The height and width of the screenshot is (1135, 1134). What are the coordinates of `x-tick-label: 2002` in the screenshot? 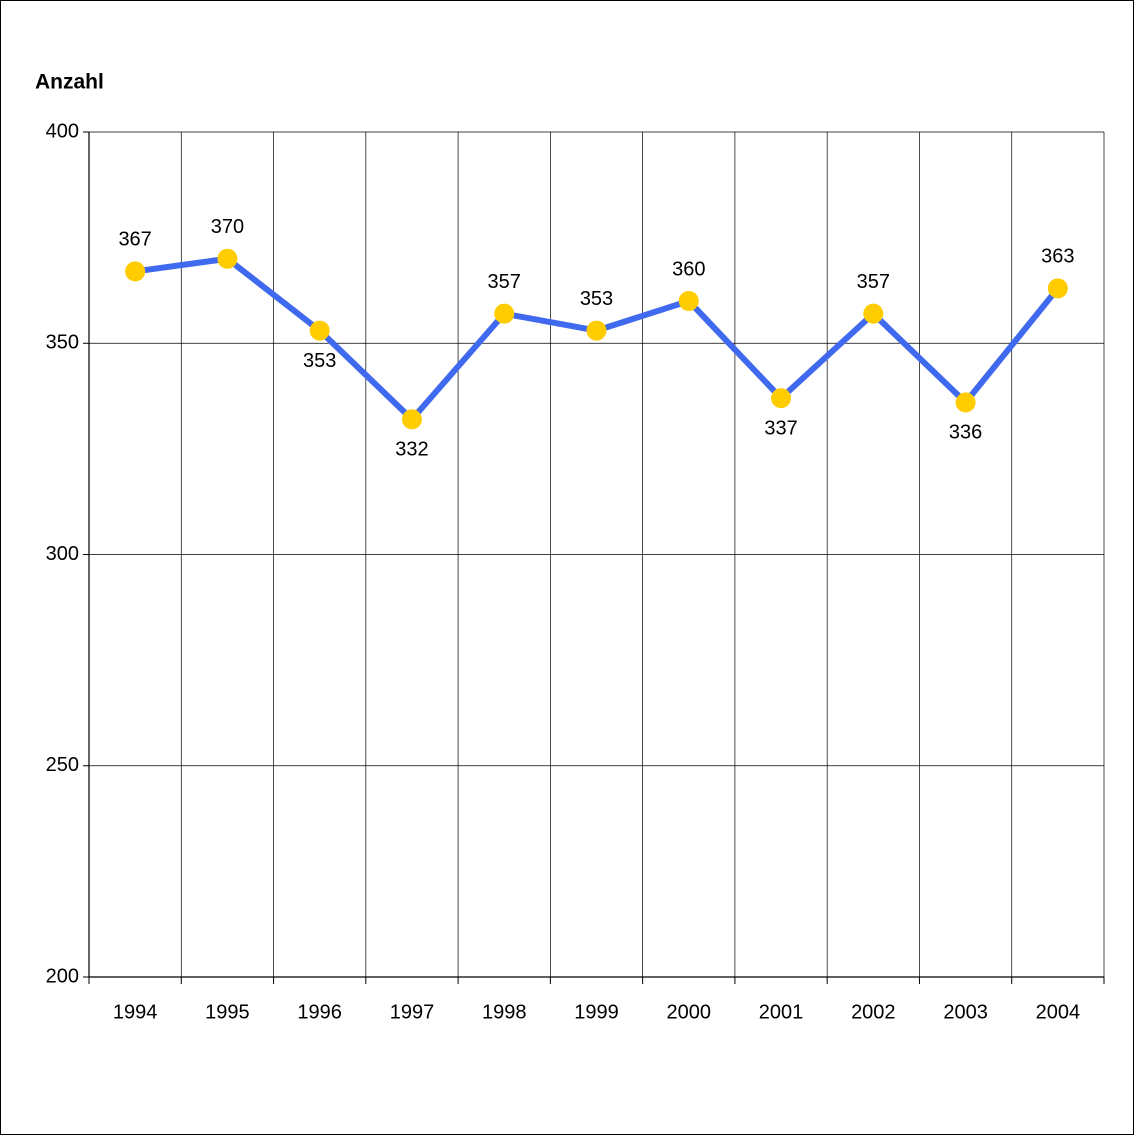 It's located at (873, 1012).